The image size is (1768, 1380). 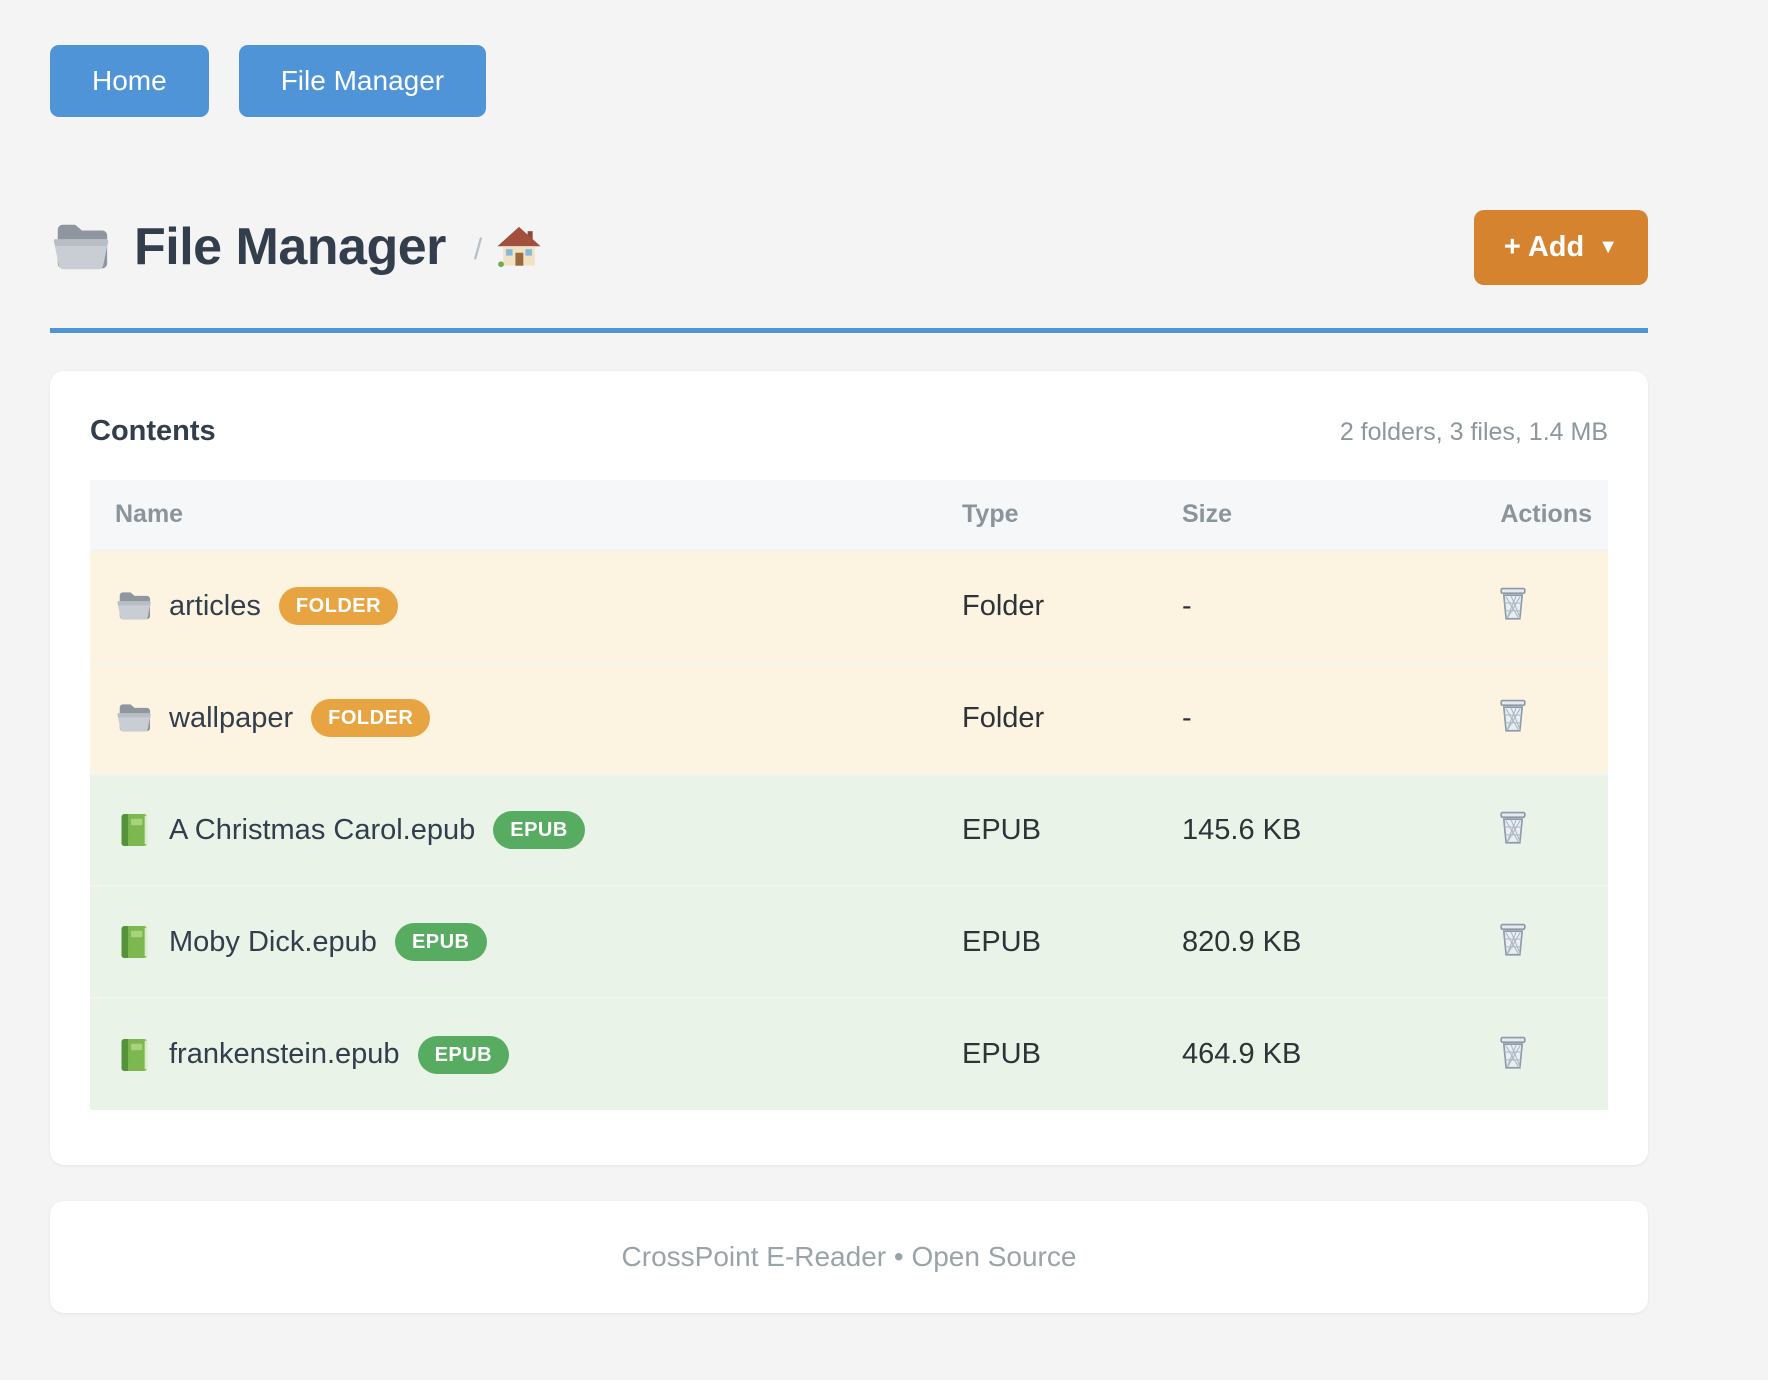 I want to click on page-header: File Manager / + Add ▼, so click(x=849, y=247).